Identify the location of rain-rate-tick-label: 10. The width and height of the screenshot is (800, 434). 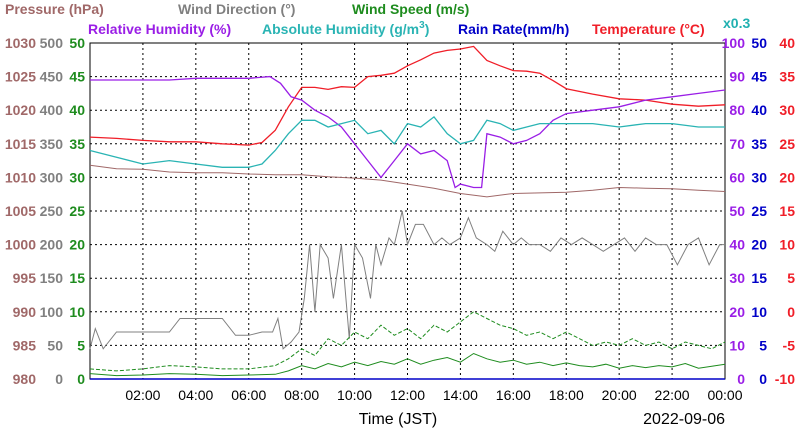
(759, 312).